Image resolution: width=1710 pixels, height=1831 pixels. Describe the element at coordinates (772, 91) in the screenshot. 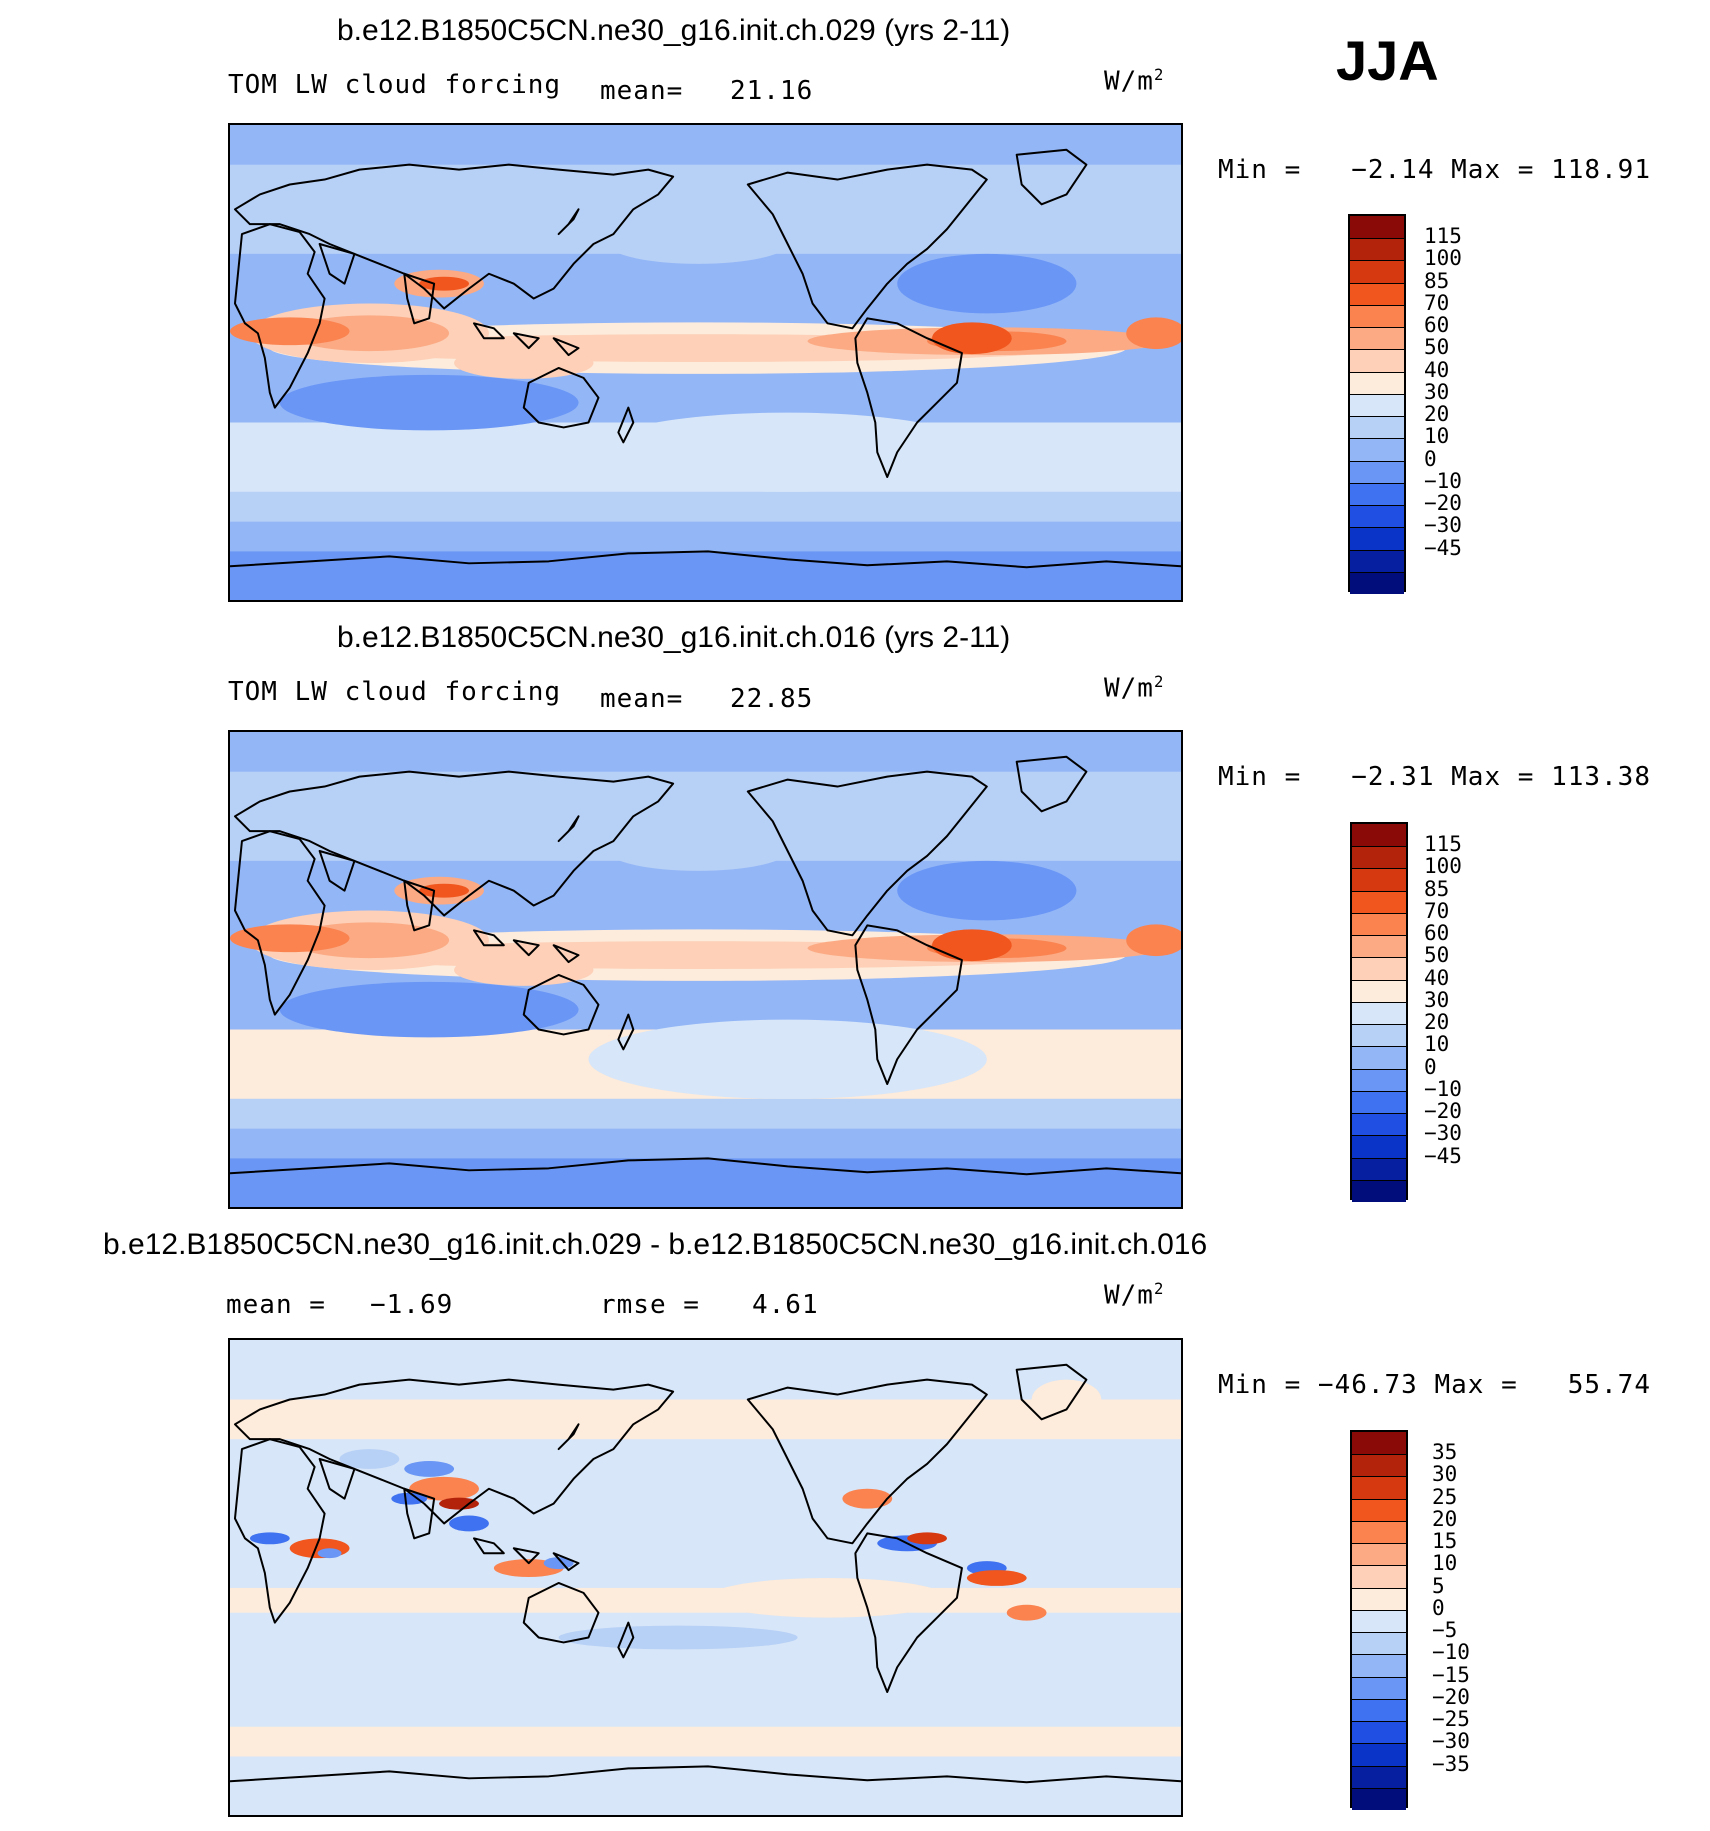

I see `panel1-mean-value: 21.16` at that location.